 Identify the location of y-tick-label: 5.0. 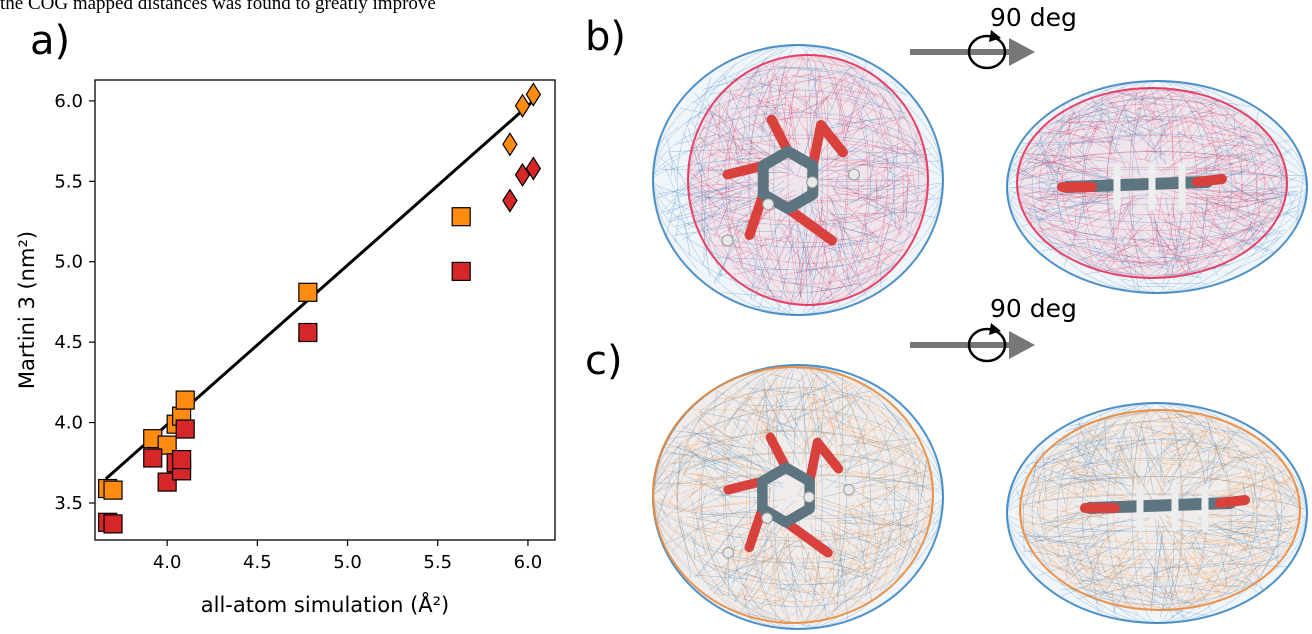
(68, 262).